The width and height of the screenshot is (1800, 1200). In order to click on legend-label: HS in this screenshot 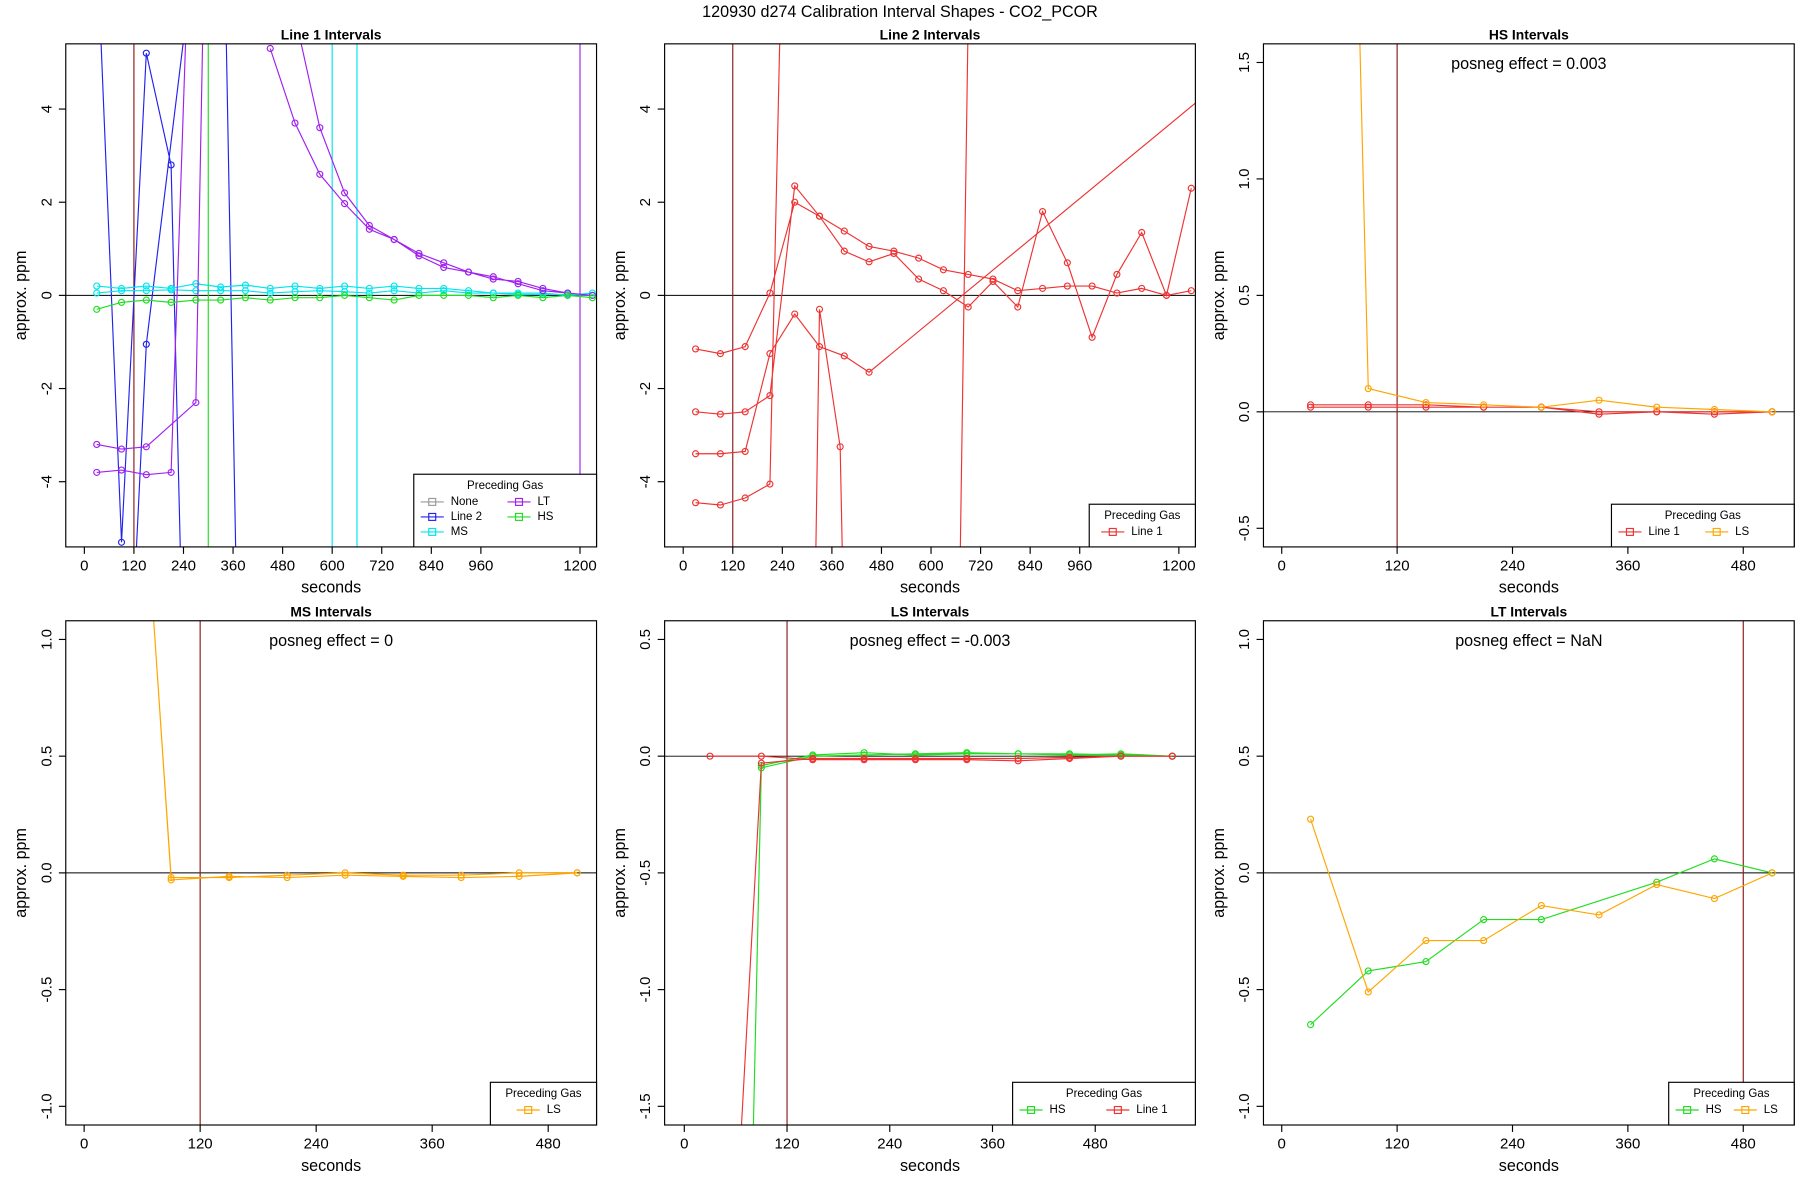, I will do `click(545, 517)`.